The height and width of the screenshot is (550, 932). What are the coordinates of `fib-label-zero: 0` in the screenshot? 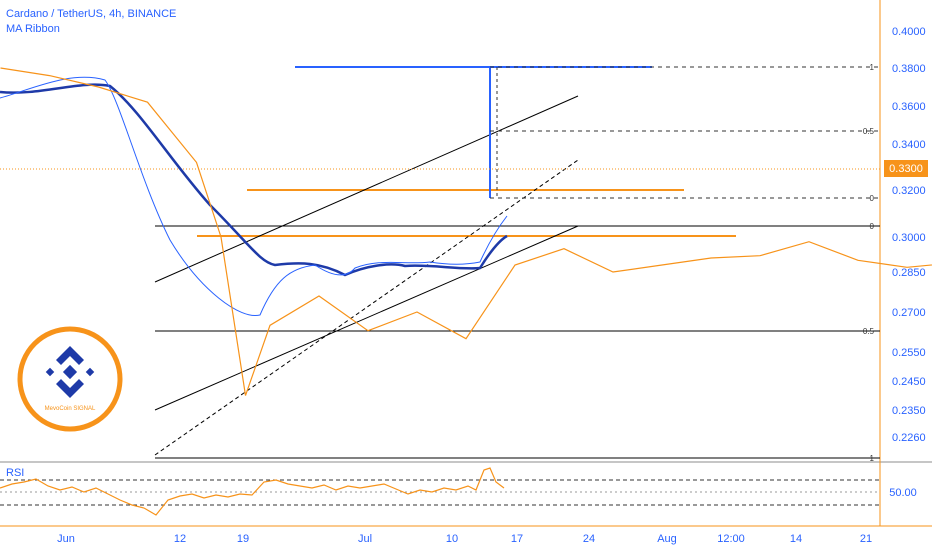 It's located at (872, 198).